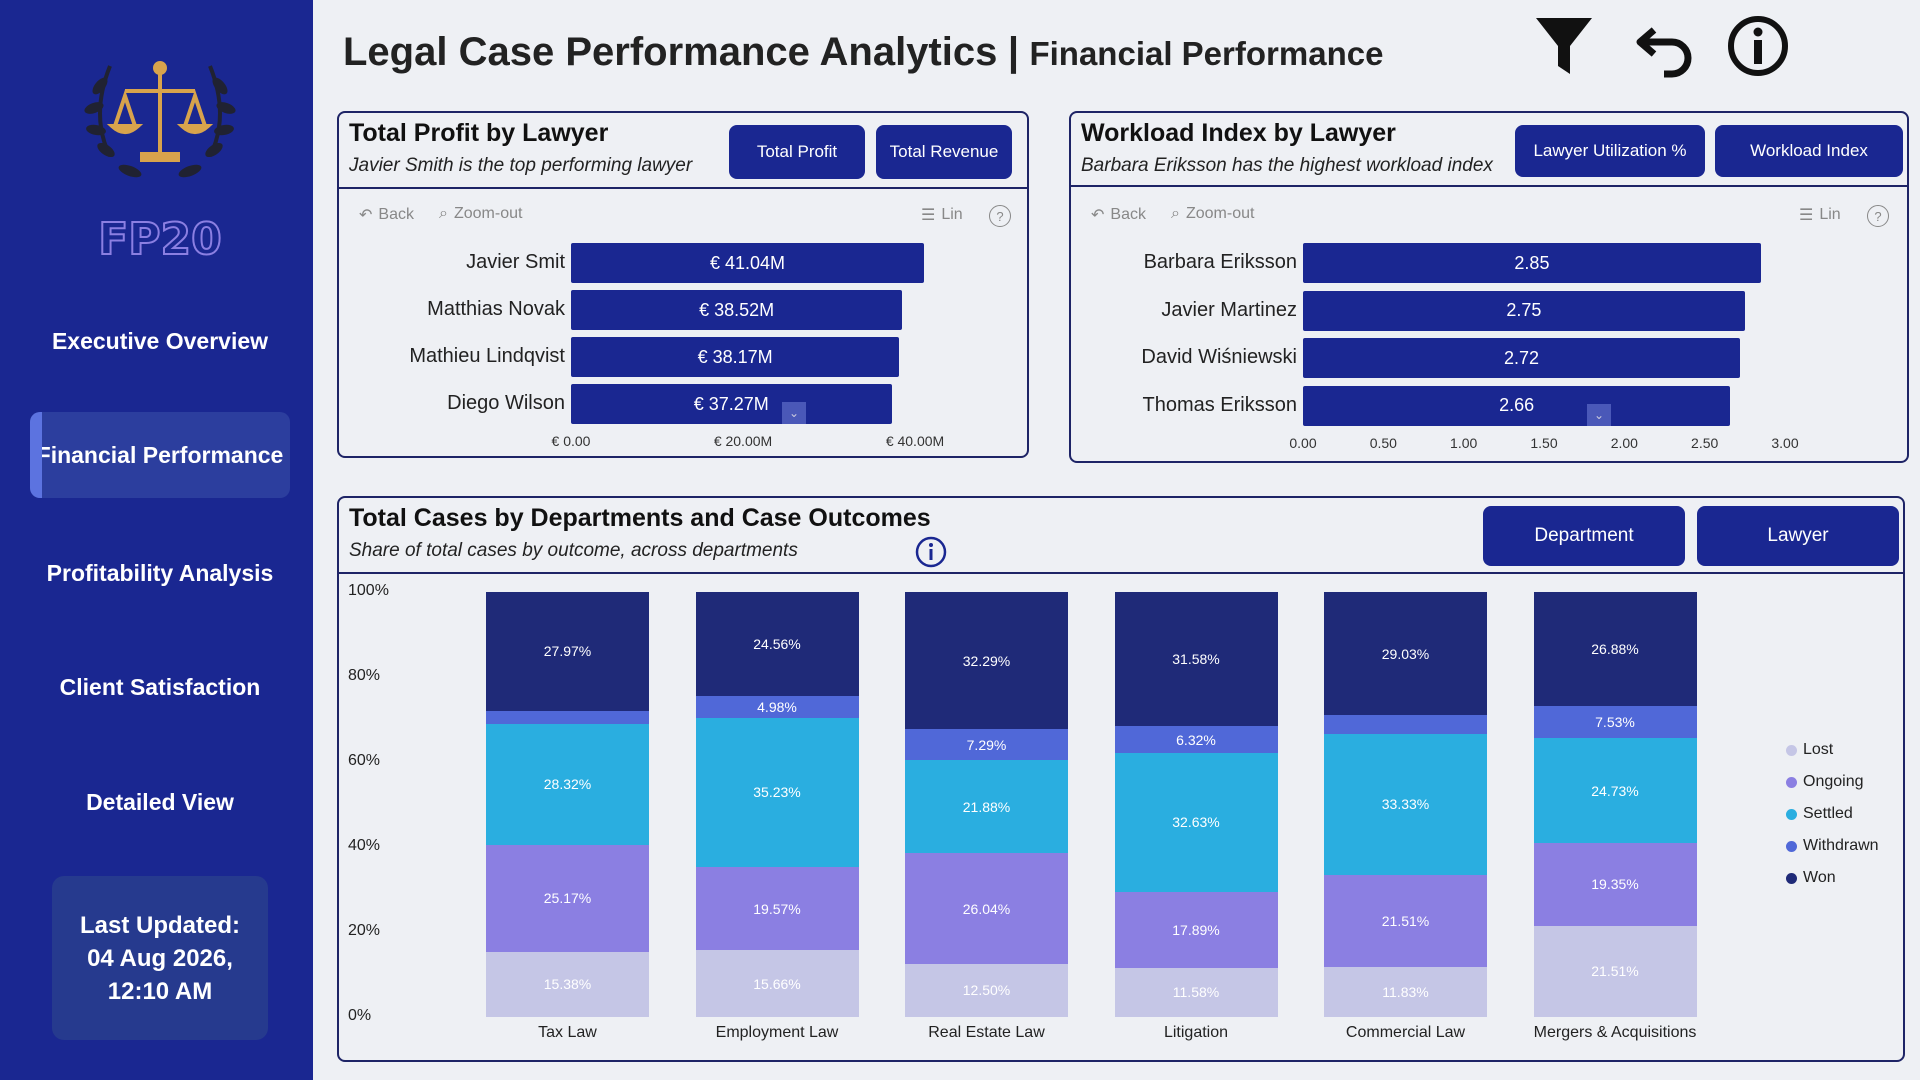  Describe the element at coordinates (1219, 357) in the screenshot. I see `bar-label: David Wiśniewski` at that location.